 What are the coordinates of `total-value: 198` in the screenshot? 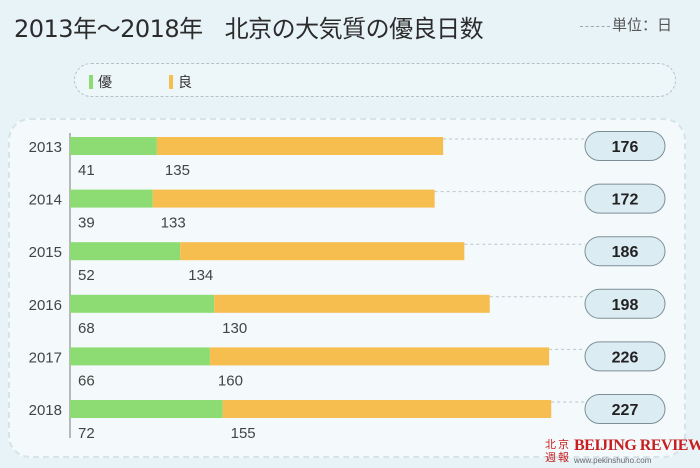 It's located at (625, 305).